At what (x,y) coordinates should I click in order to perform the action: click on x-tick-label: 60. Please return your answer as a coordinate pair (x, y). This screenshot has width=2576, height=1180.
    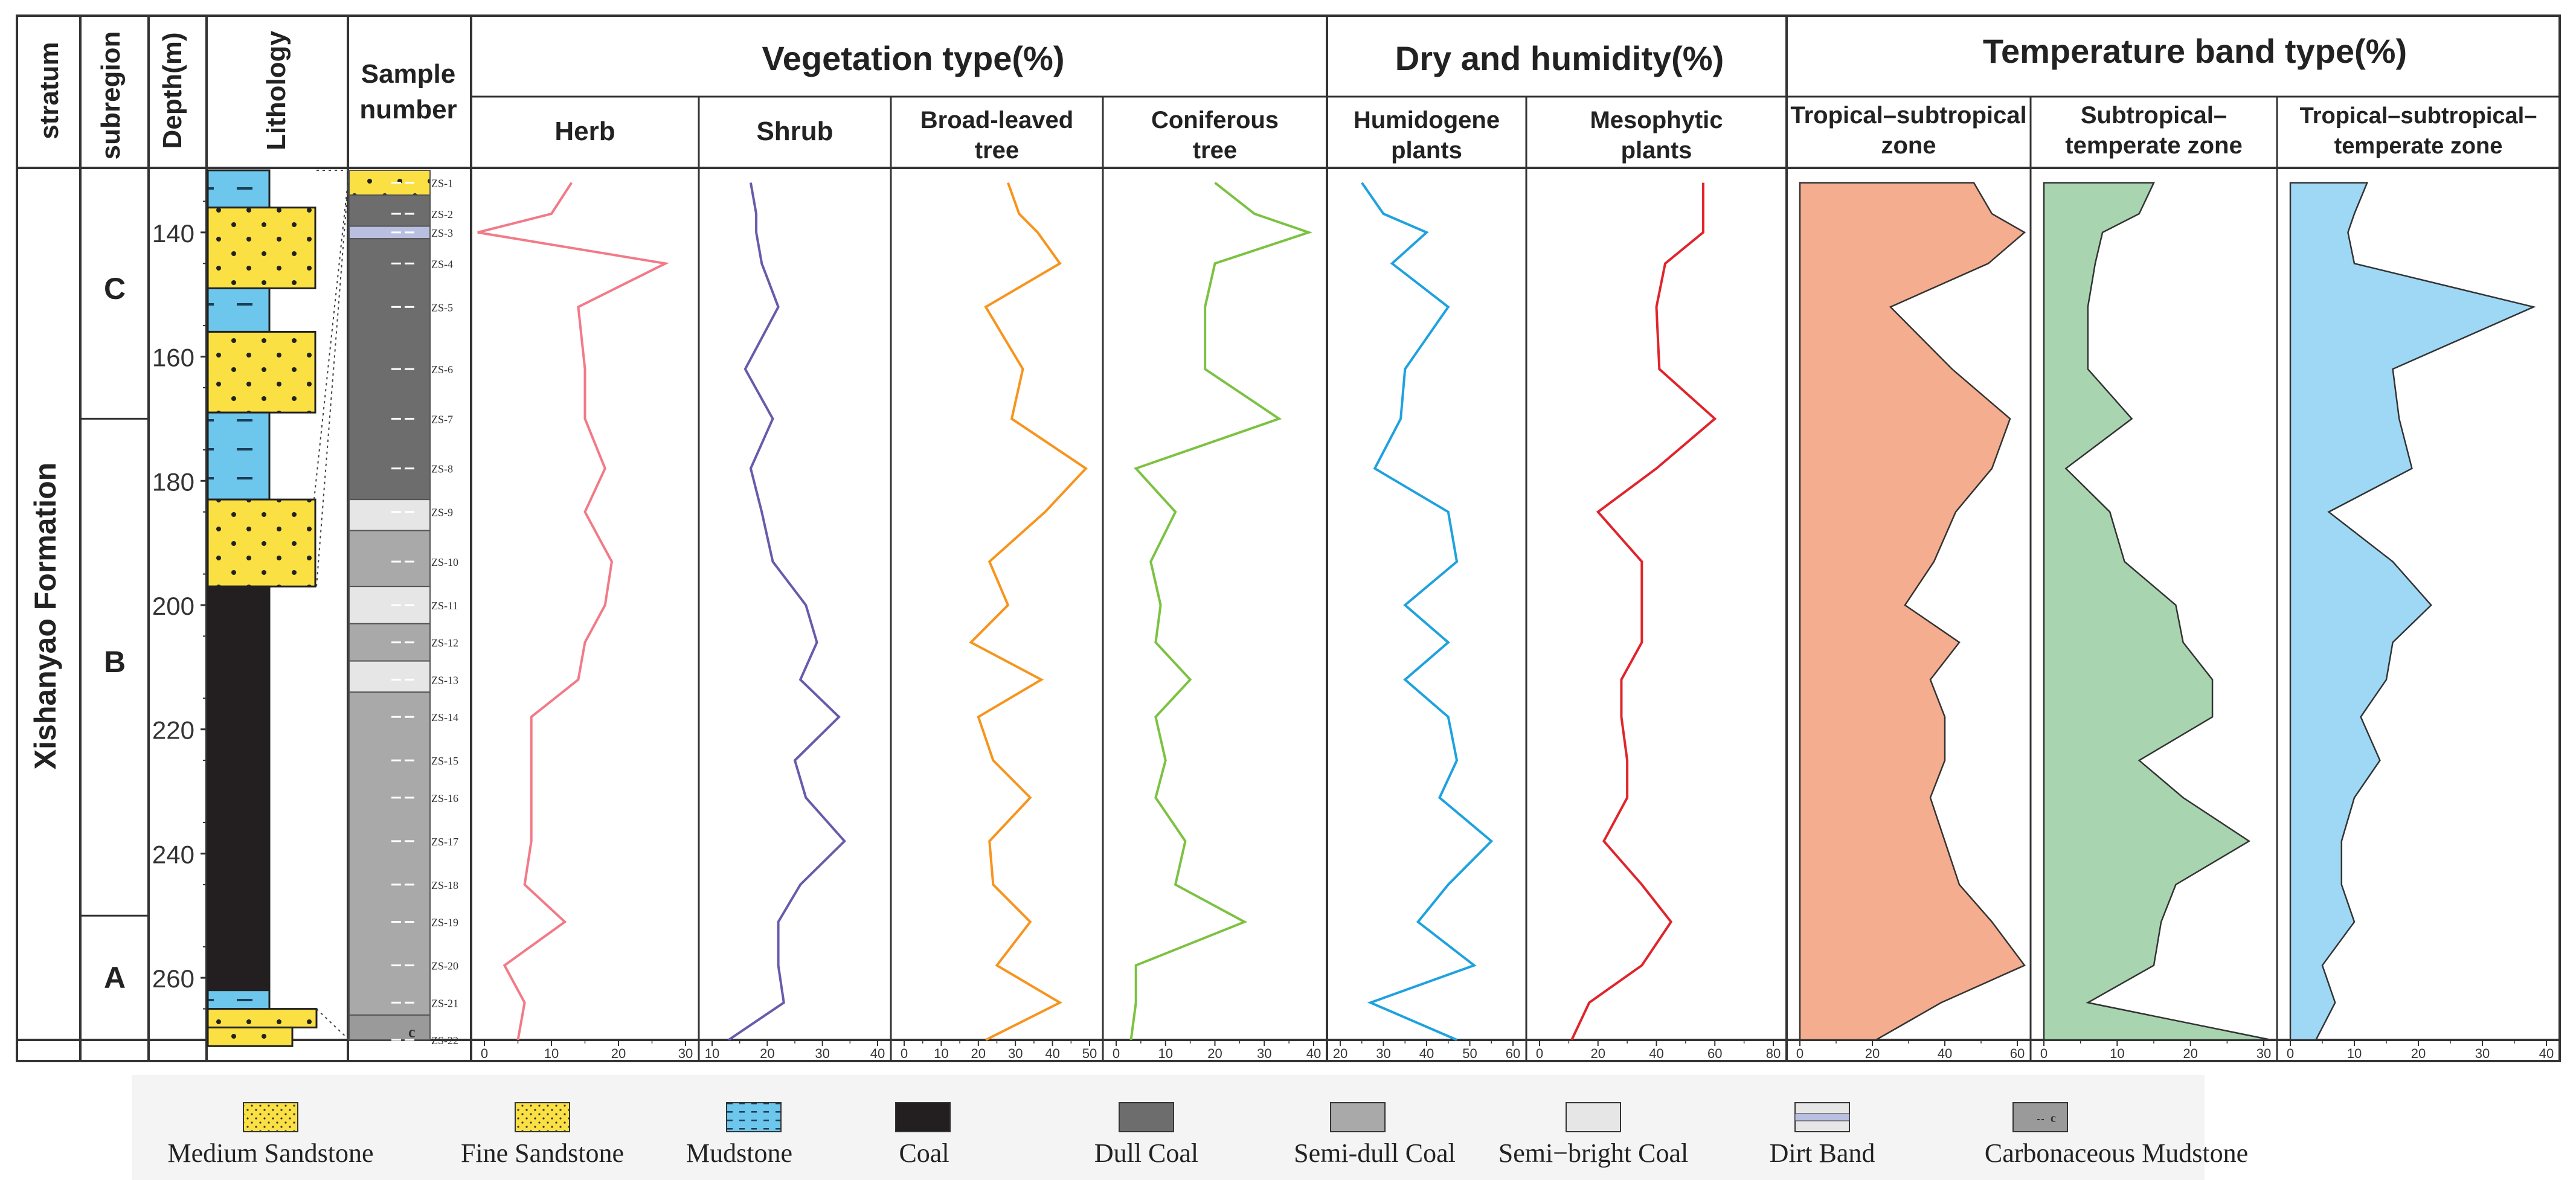
    Looking at the image, I should click on (1513, 1053).